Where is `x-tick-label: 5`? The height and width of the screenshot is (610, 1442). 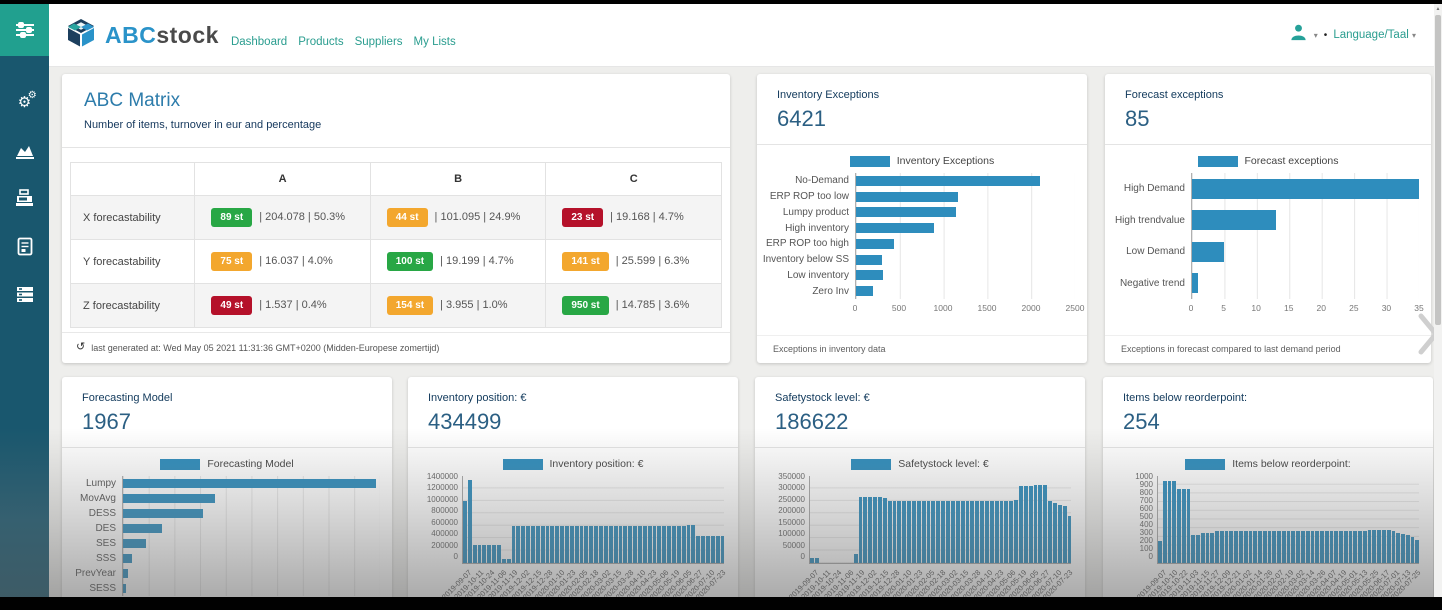 x-tick-label: 5 is located at coordinates (1223, 308).